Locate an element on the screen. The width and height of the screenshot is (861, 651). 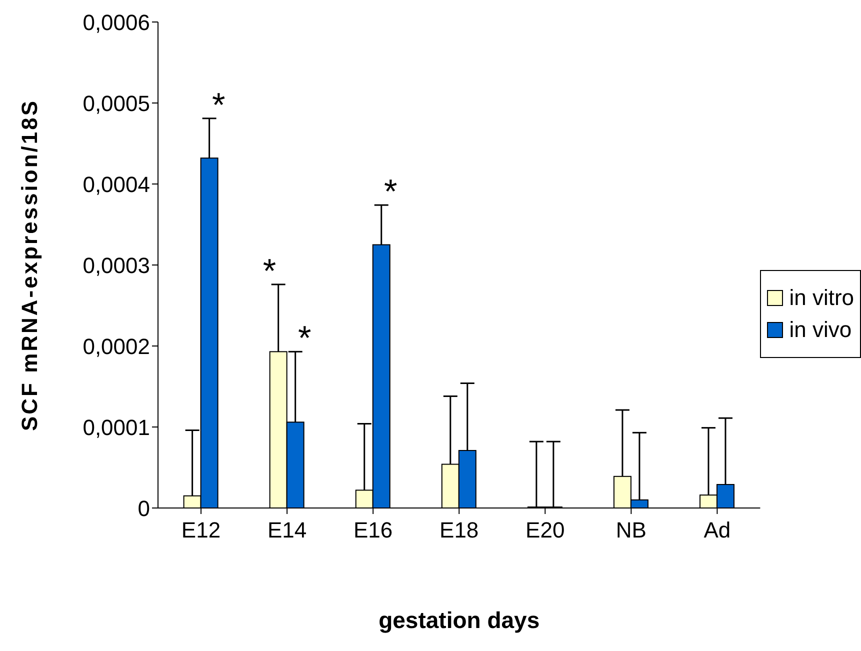
y-tick-label: 0,0004 is located at coordinates (116, 184).